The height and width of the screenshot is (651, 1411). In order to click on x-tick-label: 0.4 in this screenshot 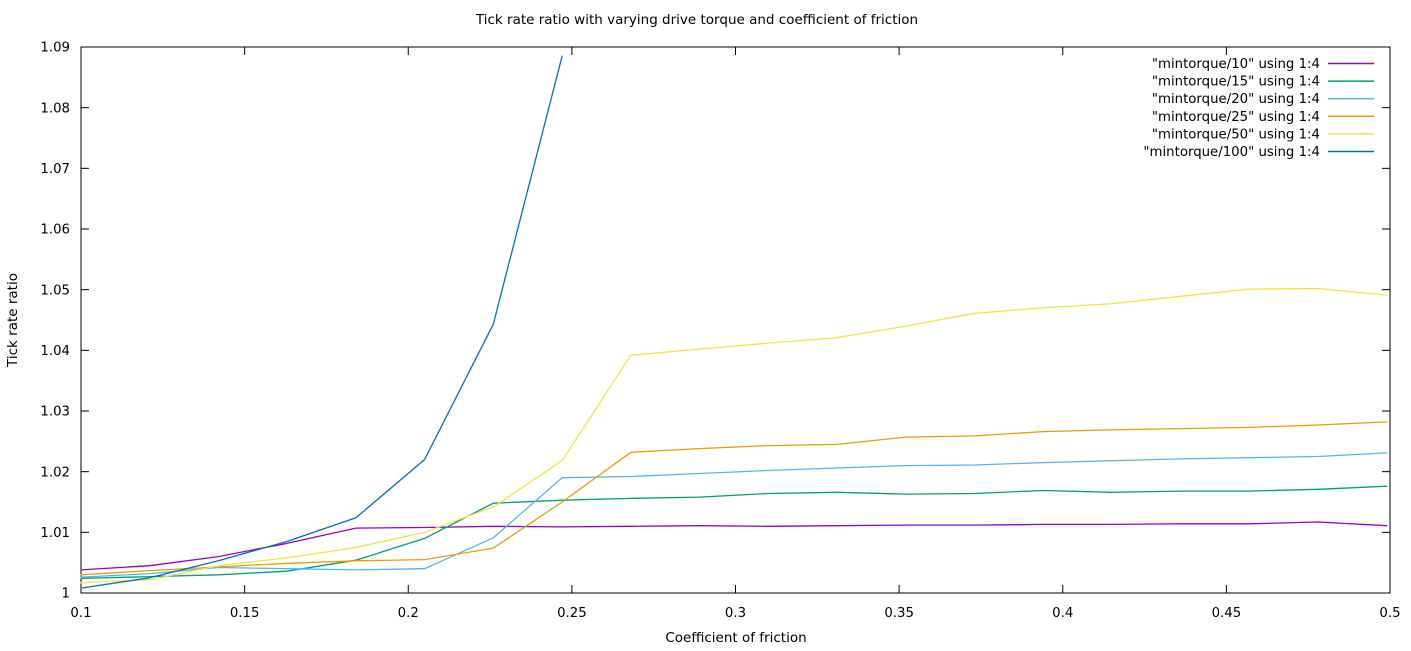, I will do `click(1062, 613)`.